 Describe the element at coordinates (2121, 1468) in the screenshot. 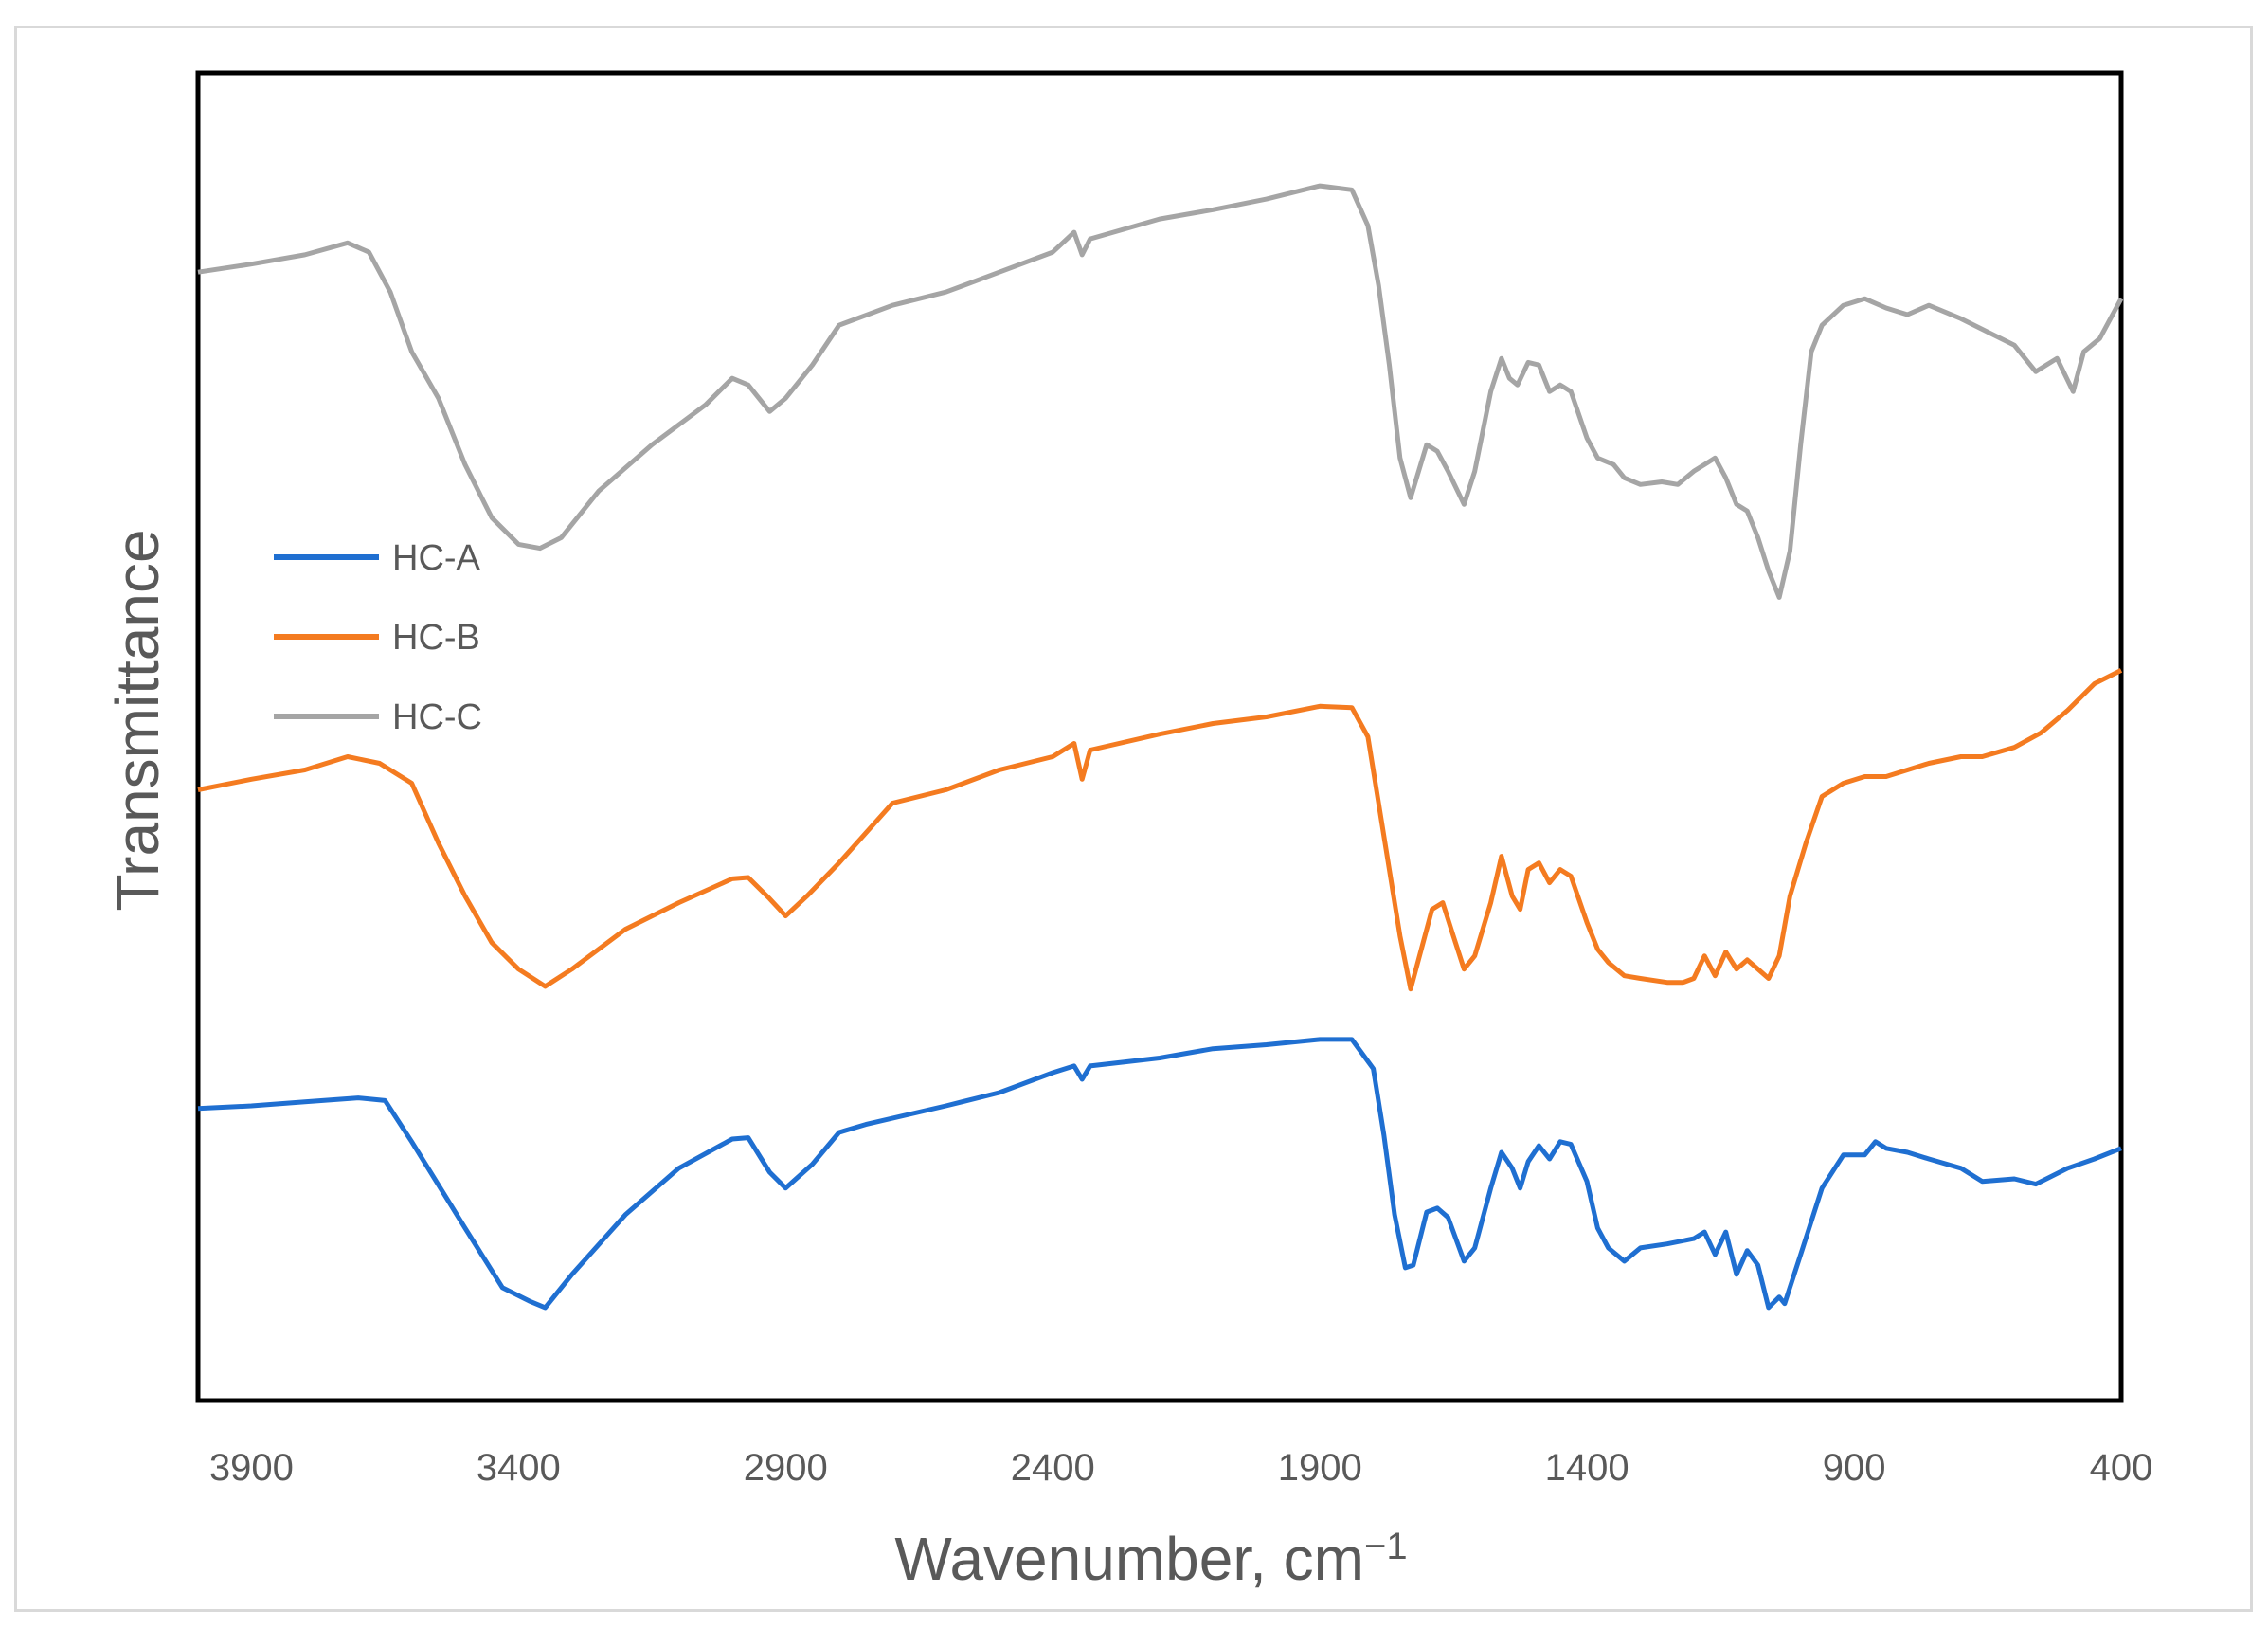

I see `x-tick-label: 400` at that location.